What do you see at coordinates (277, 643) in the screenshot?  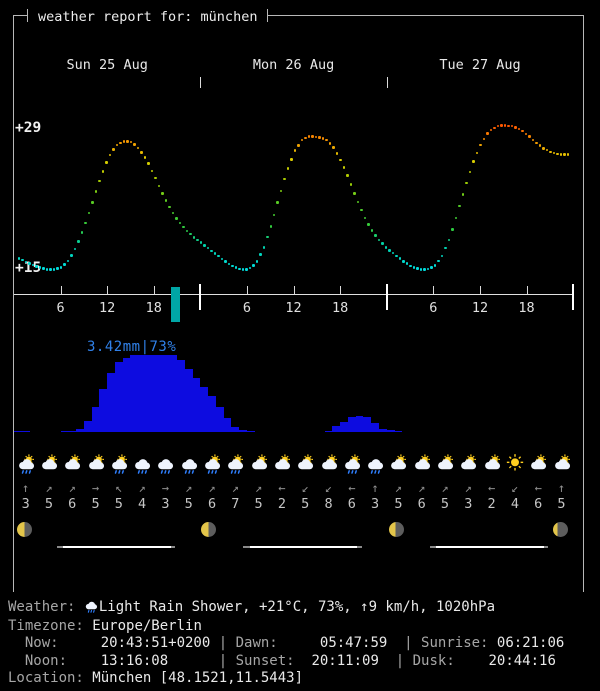 I see `footer-label: Dawn:` at bounding box center [277, 643].